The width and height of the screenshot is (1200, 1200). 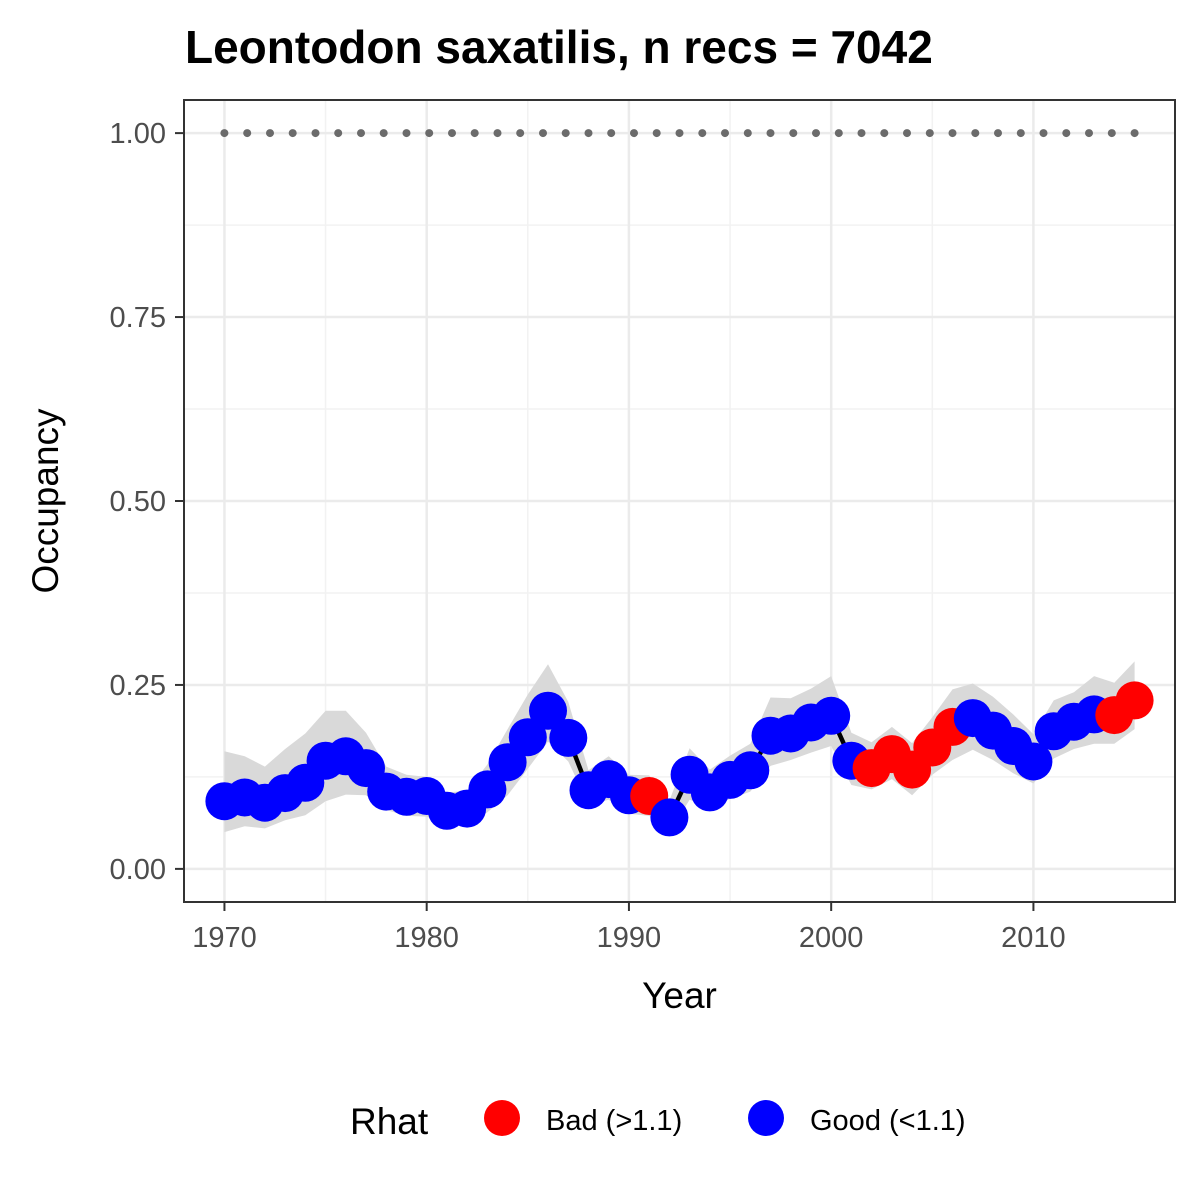 I want to click on data-point-1983-good, so click(x=487, y=789).